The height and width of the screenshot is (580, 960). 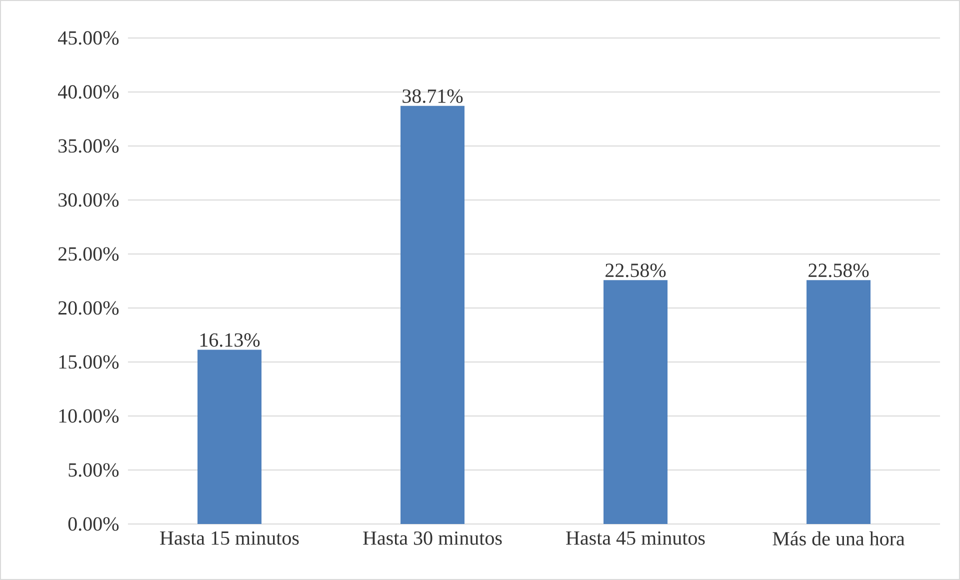 What do you see at coordinates (88, 254) in the screenshot?
I see `y-tick-label: 25.00%` at bounding box center [88, 254].